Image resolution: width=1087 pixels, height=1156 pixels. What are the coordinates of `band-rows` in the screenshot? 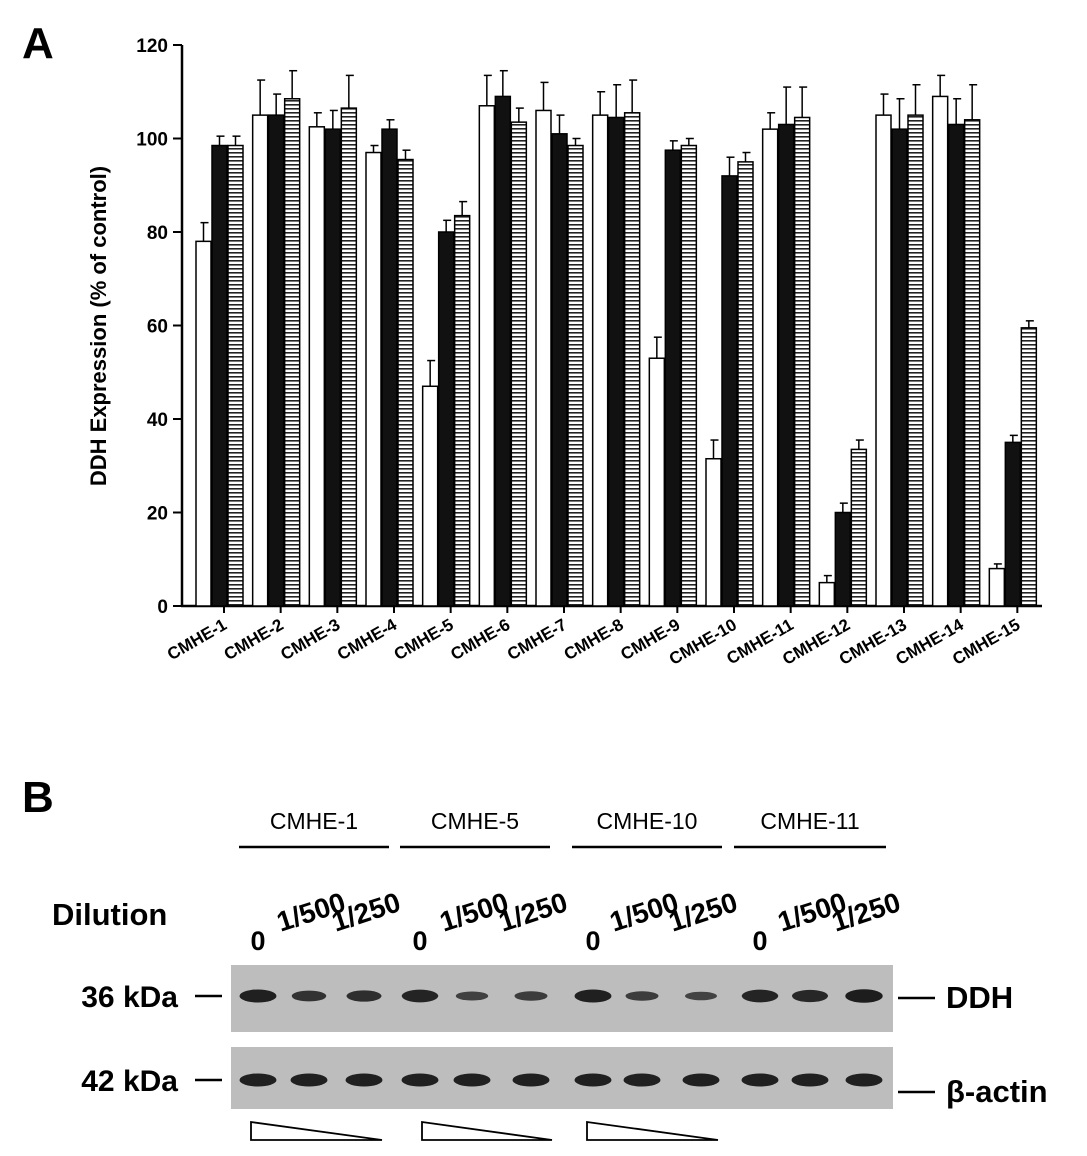 It's located at (561, 1038).